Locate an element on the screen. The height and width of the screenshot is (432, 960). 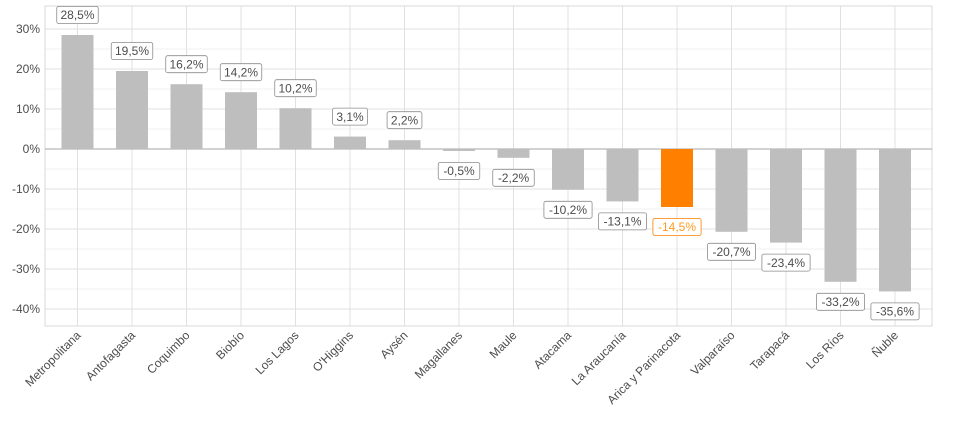
data-label: -0,5% is located at coordinates (459, 171).